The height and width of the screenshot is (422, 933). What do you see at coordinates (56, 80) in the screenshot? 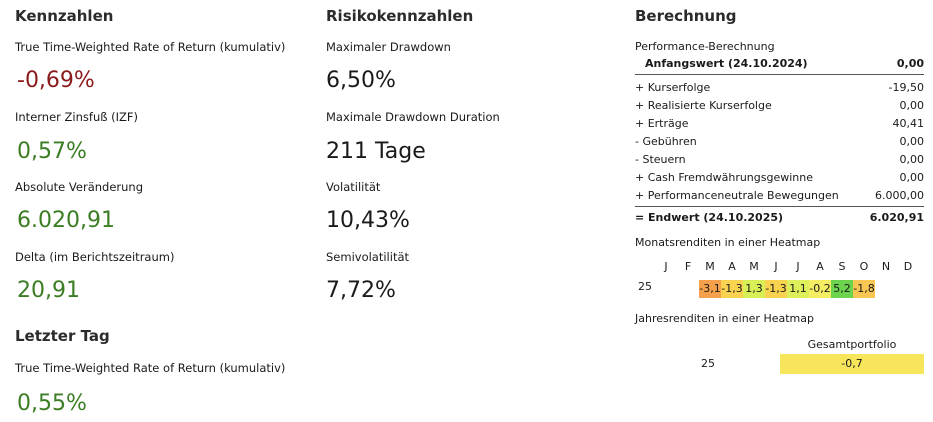
I see `ttwror-value: -0,69%` at bounding box center [56, 80].